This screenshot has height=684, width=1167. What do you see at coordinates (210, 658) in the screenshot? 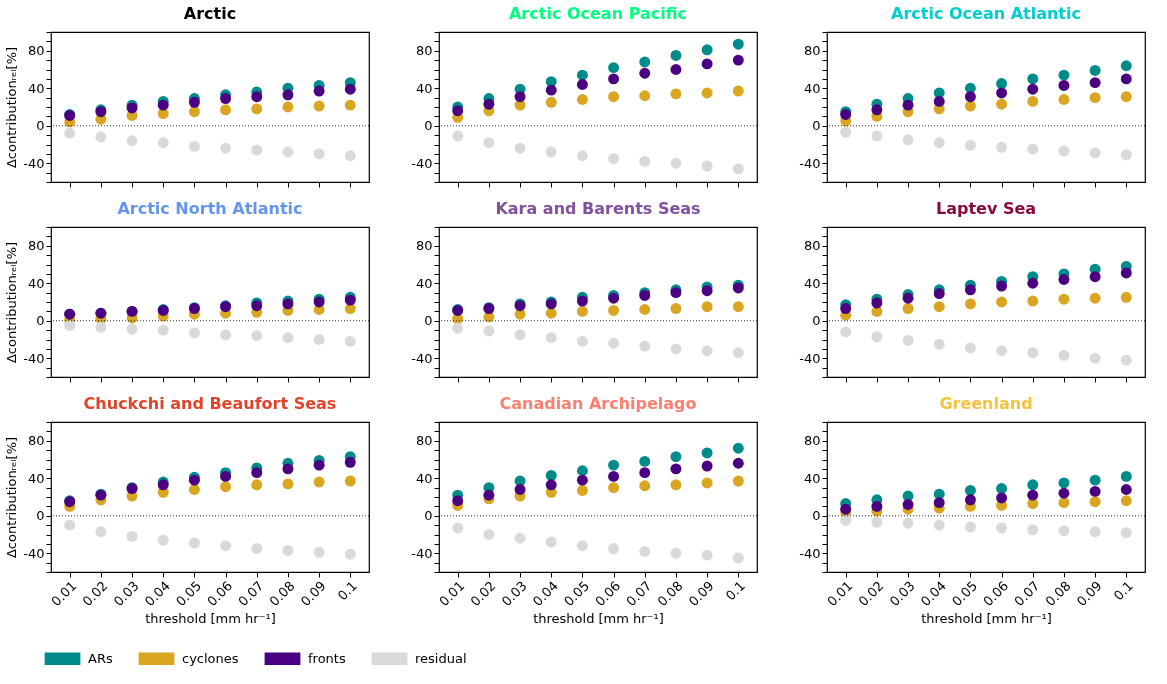
I see `legend-label: cyclones` at bounding box center [210, 658].